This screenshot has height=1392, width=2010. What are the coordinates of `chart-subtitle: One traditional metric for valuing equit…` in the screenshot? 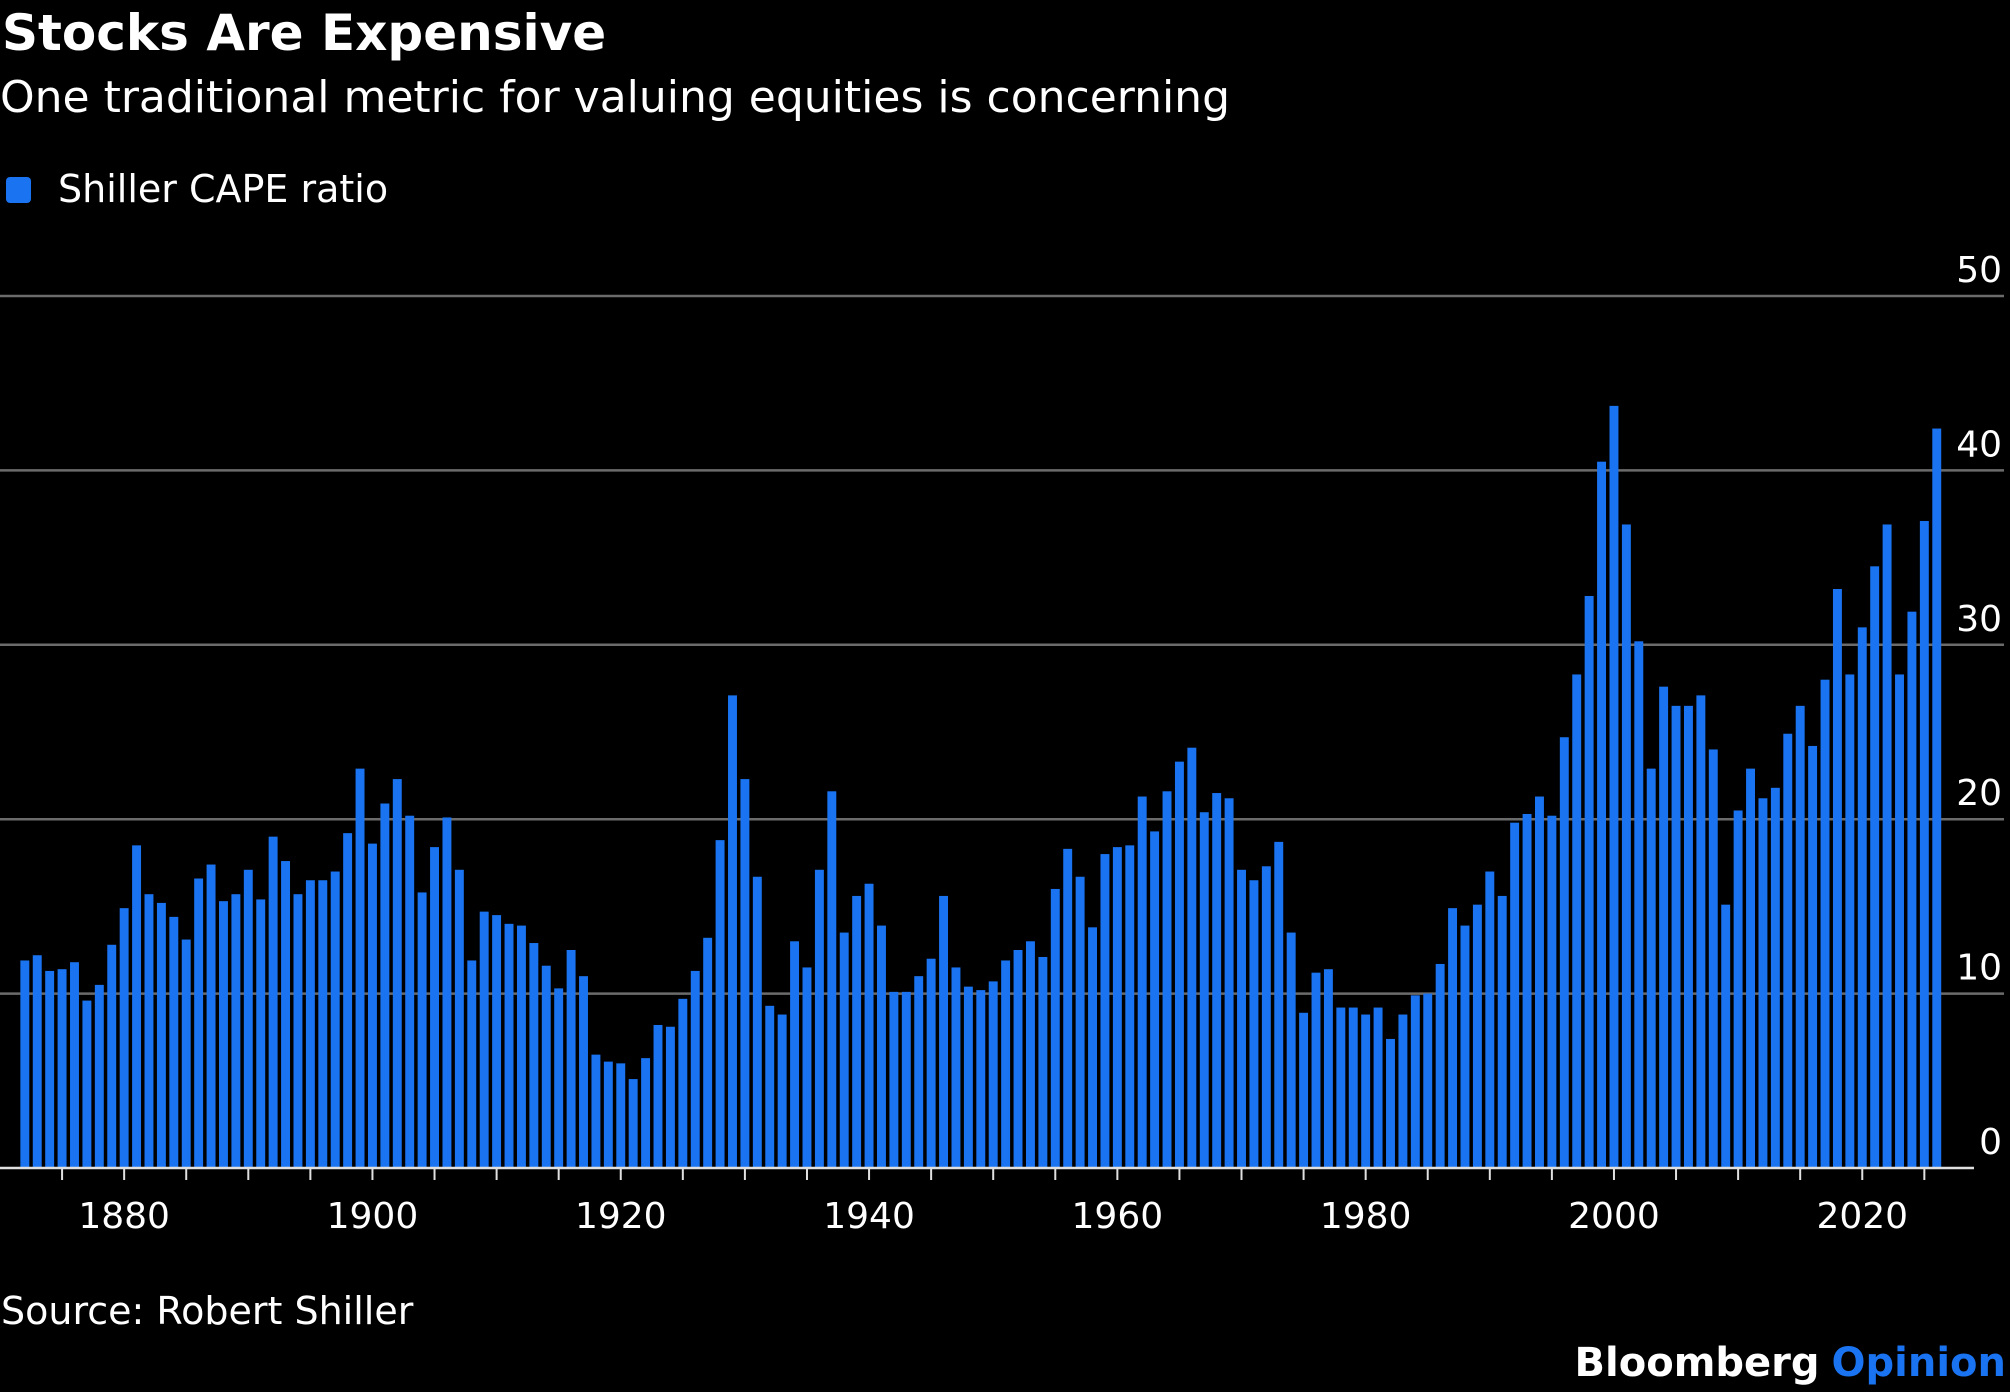 It's located at (615, 97).